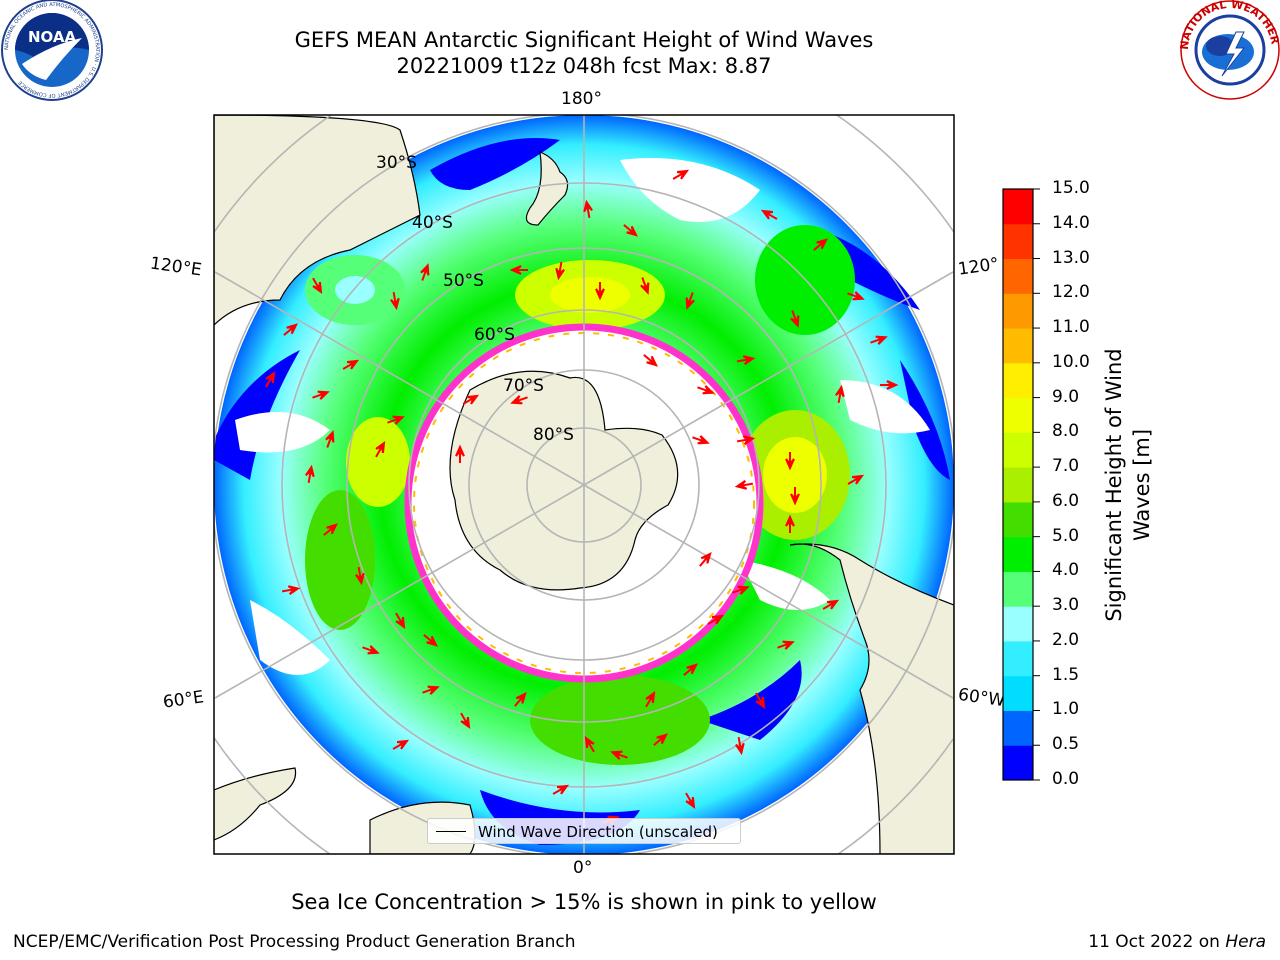 The width and height of the screenshot is (1280, 960). Describe the element at coordinates (564, 480) in the screenshot. I see `antarctica` at that location.